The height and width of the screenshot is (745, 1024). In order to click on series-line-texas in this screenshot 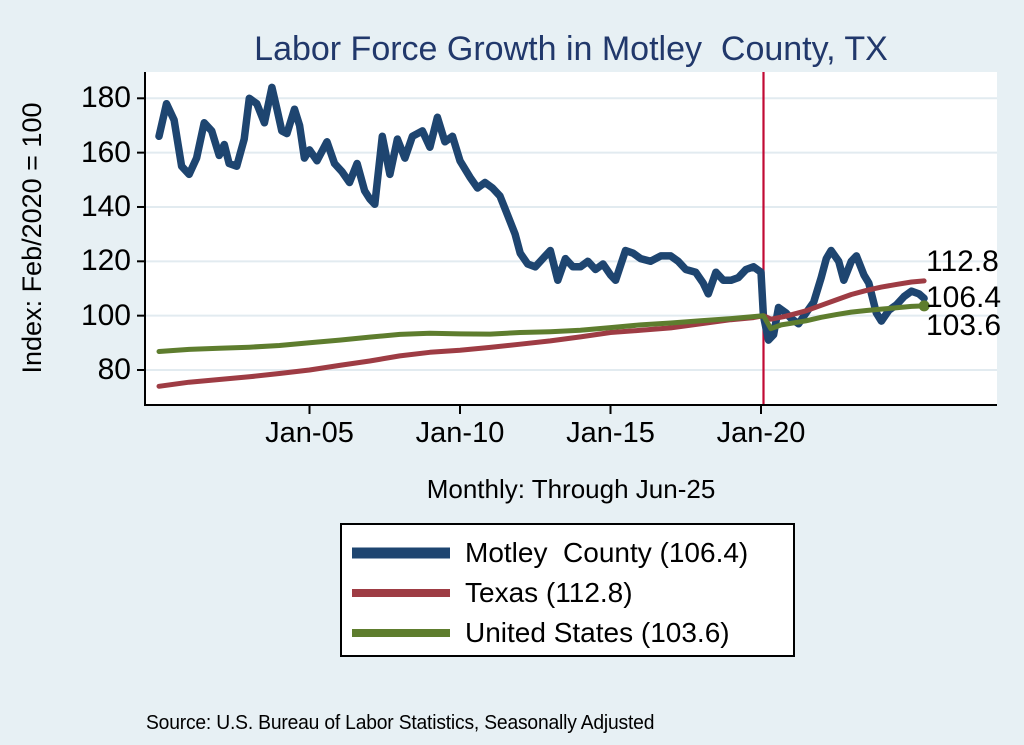, I will do `click(541, 333)`.